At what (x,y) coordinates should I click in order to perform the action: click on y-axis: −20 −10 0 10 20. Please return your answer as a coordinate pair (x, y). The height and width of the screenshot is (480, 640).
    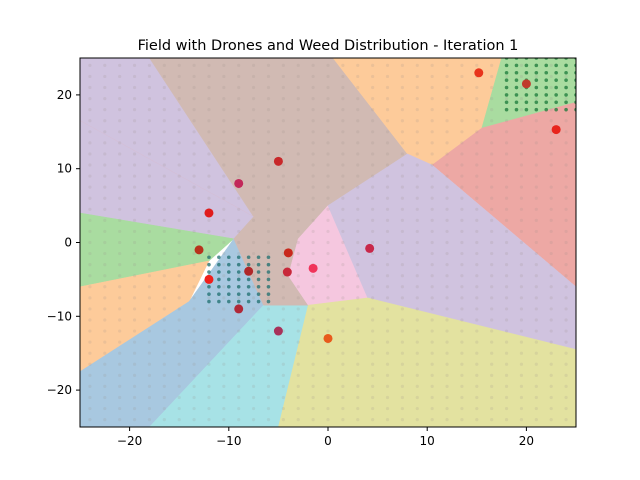
    Looking at the image, I should click on (63, 242).